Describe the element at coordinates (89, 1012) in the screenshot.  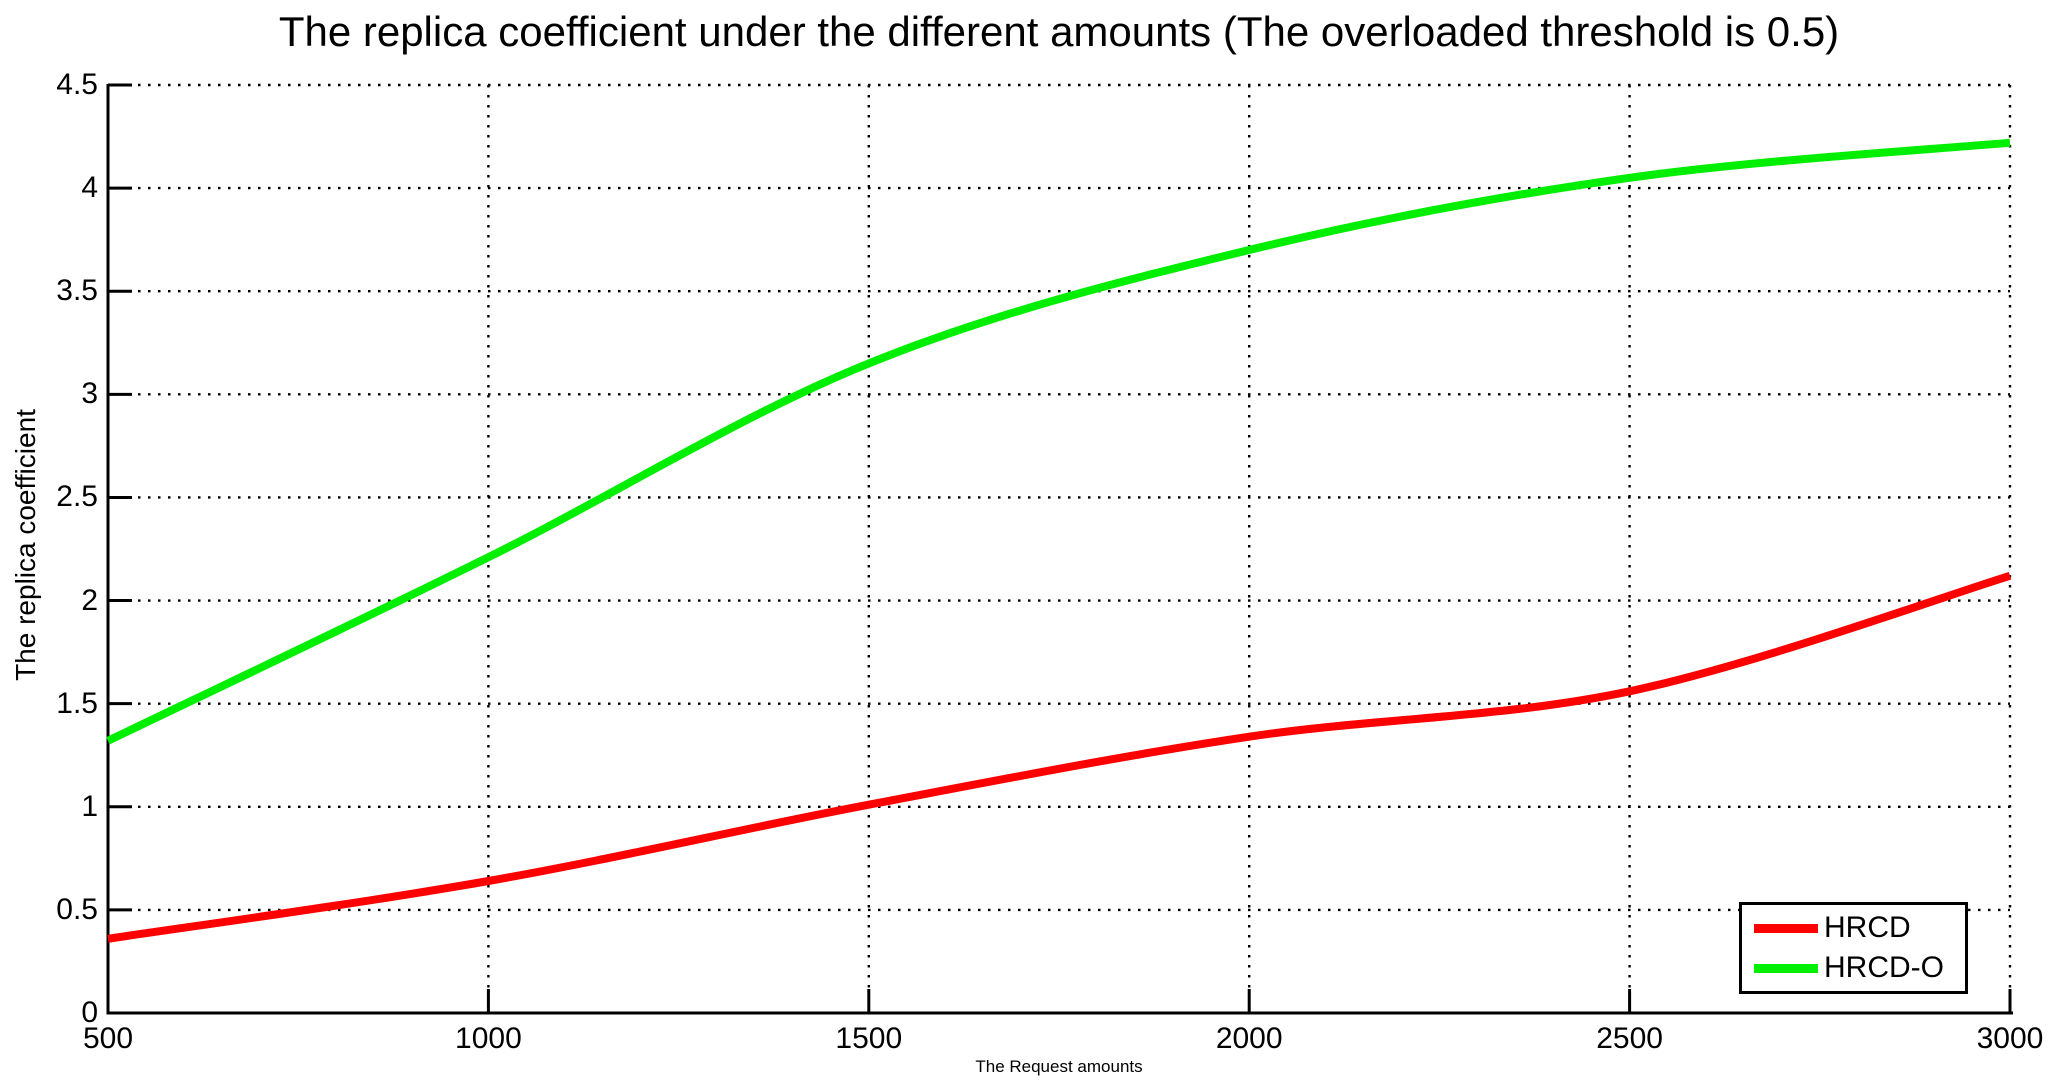
I see `y-tick-label: 0` at that location.